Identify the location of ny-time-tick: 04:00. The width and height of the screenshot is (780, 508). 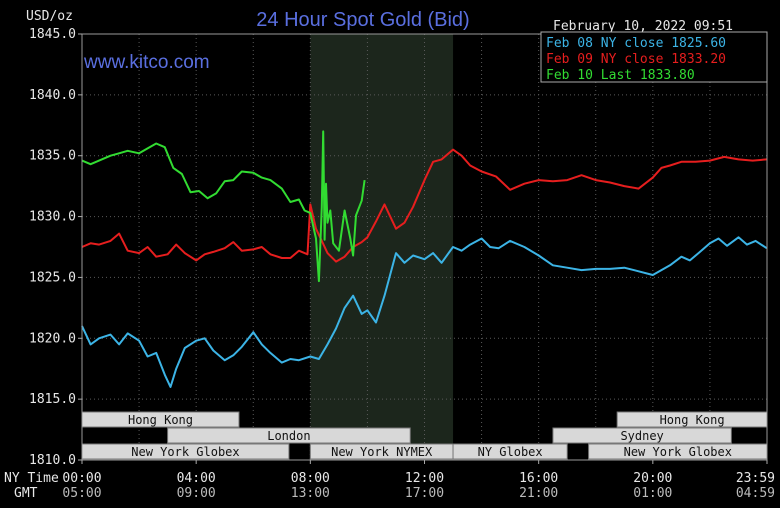
(196, 478).